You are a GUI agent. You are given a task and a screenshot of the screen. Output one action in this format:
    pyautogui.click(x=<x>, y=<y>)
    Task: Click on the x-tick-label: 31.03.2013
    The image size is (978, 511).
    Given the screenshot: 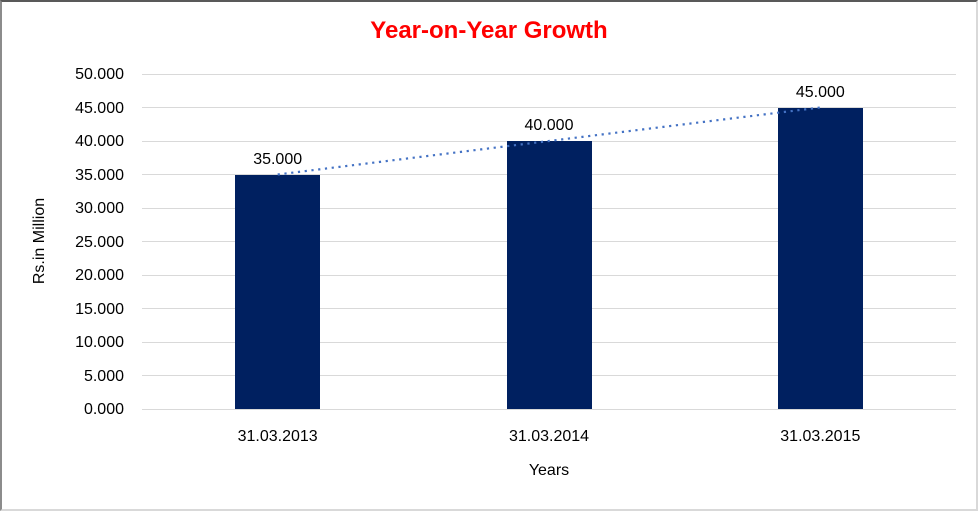 What is the action you would take?
    pyautogui.click(x=277, y=436)
    